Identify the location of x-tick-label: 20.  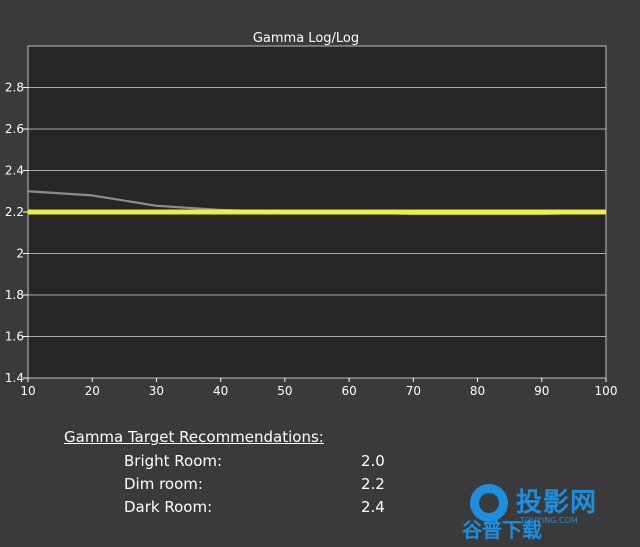
(92, 391).